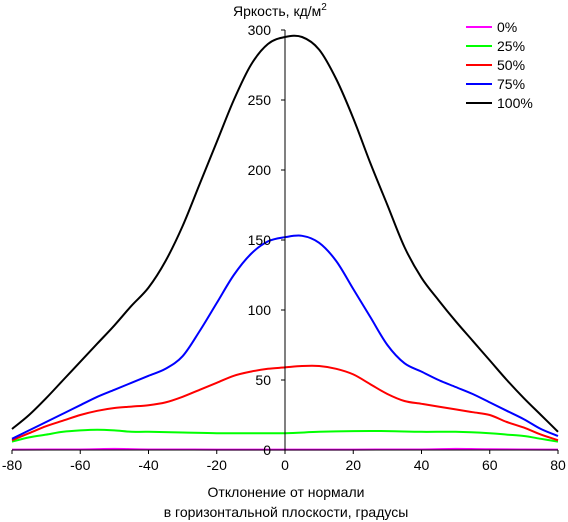 The width and height of the screenshot is (568, 522). What do you see at coordinates (507, 27) in the screenshot?
I see `legend-label: 0%` at bounding box center [507, 27].